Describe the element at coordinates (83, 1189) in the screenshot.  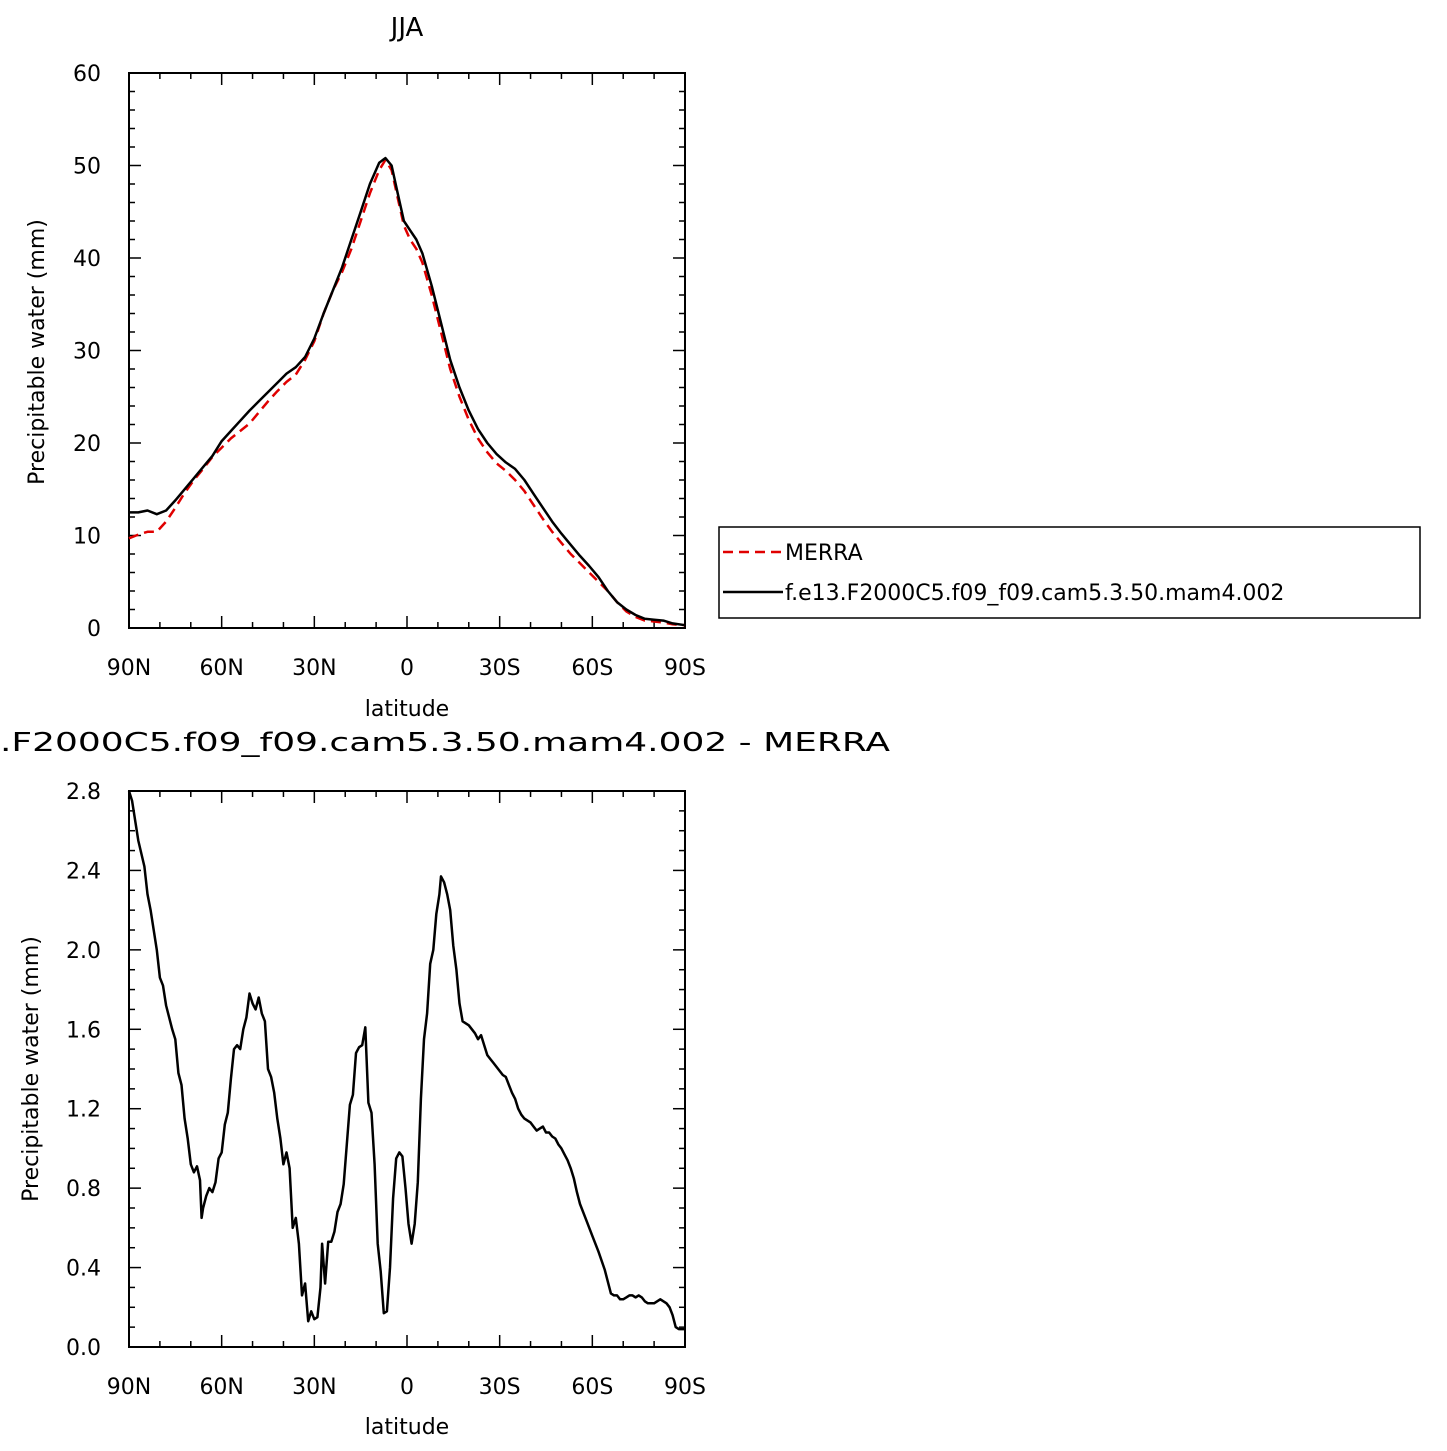
I see `y-tick-label: 0.8` at that location.